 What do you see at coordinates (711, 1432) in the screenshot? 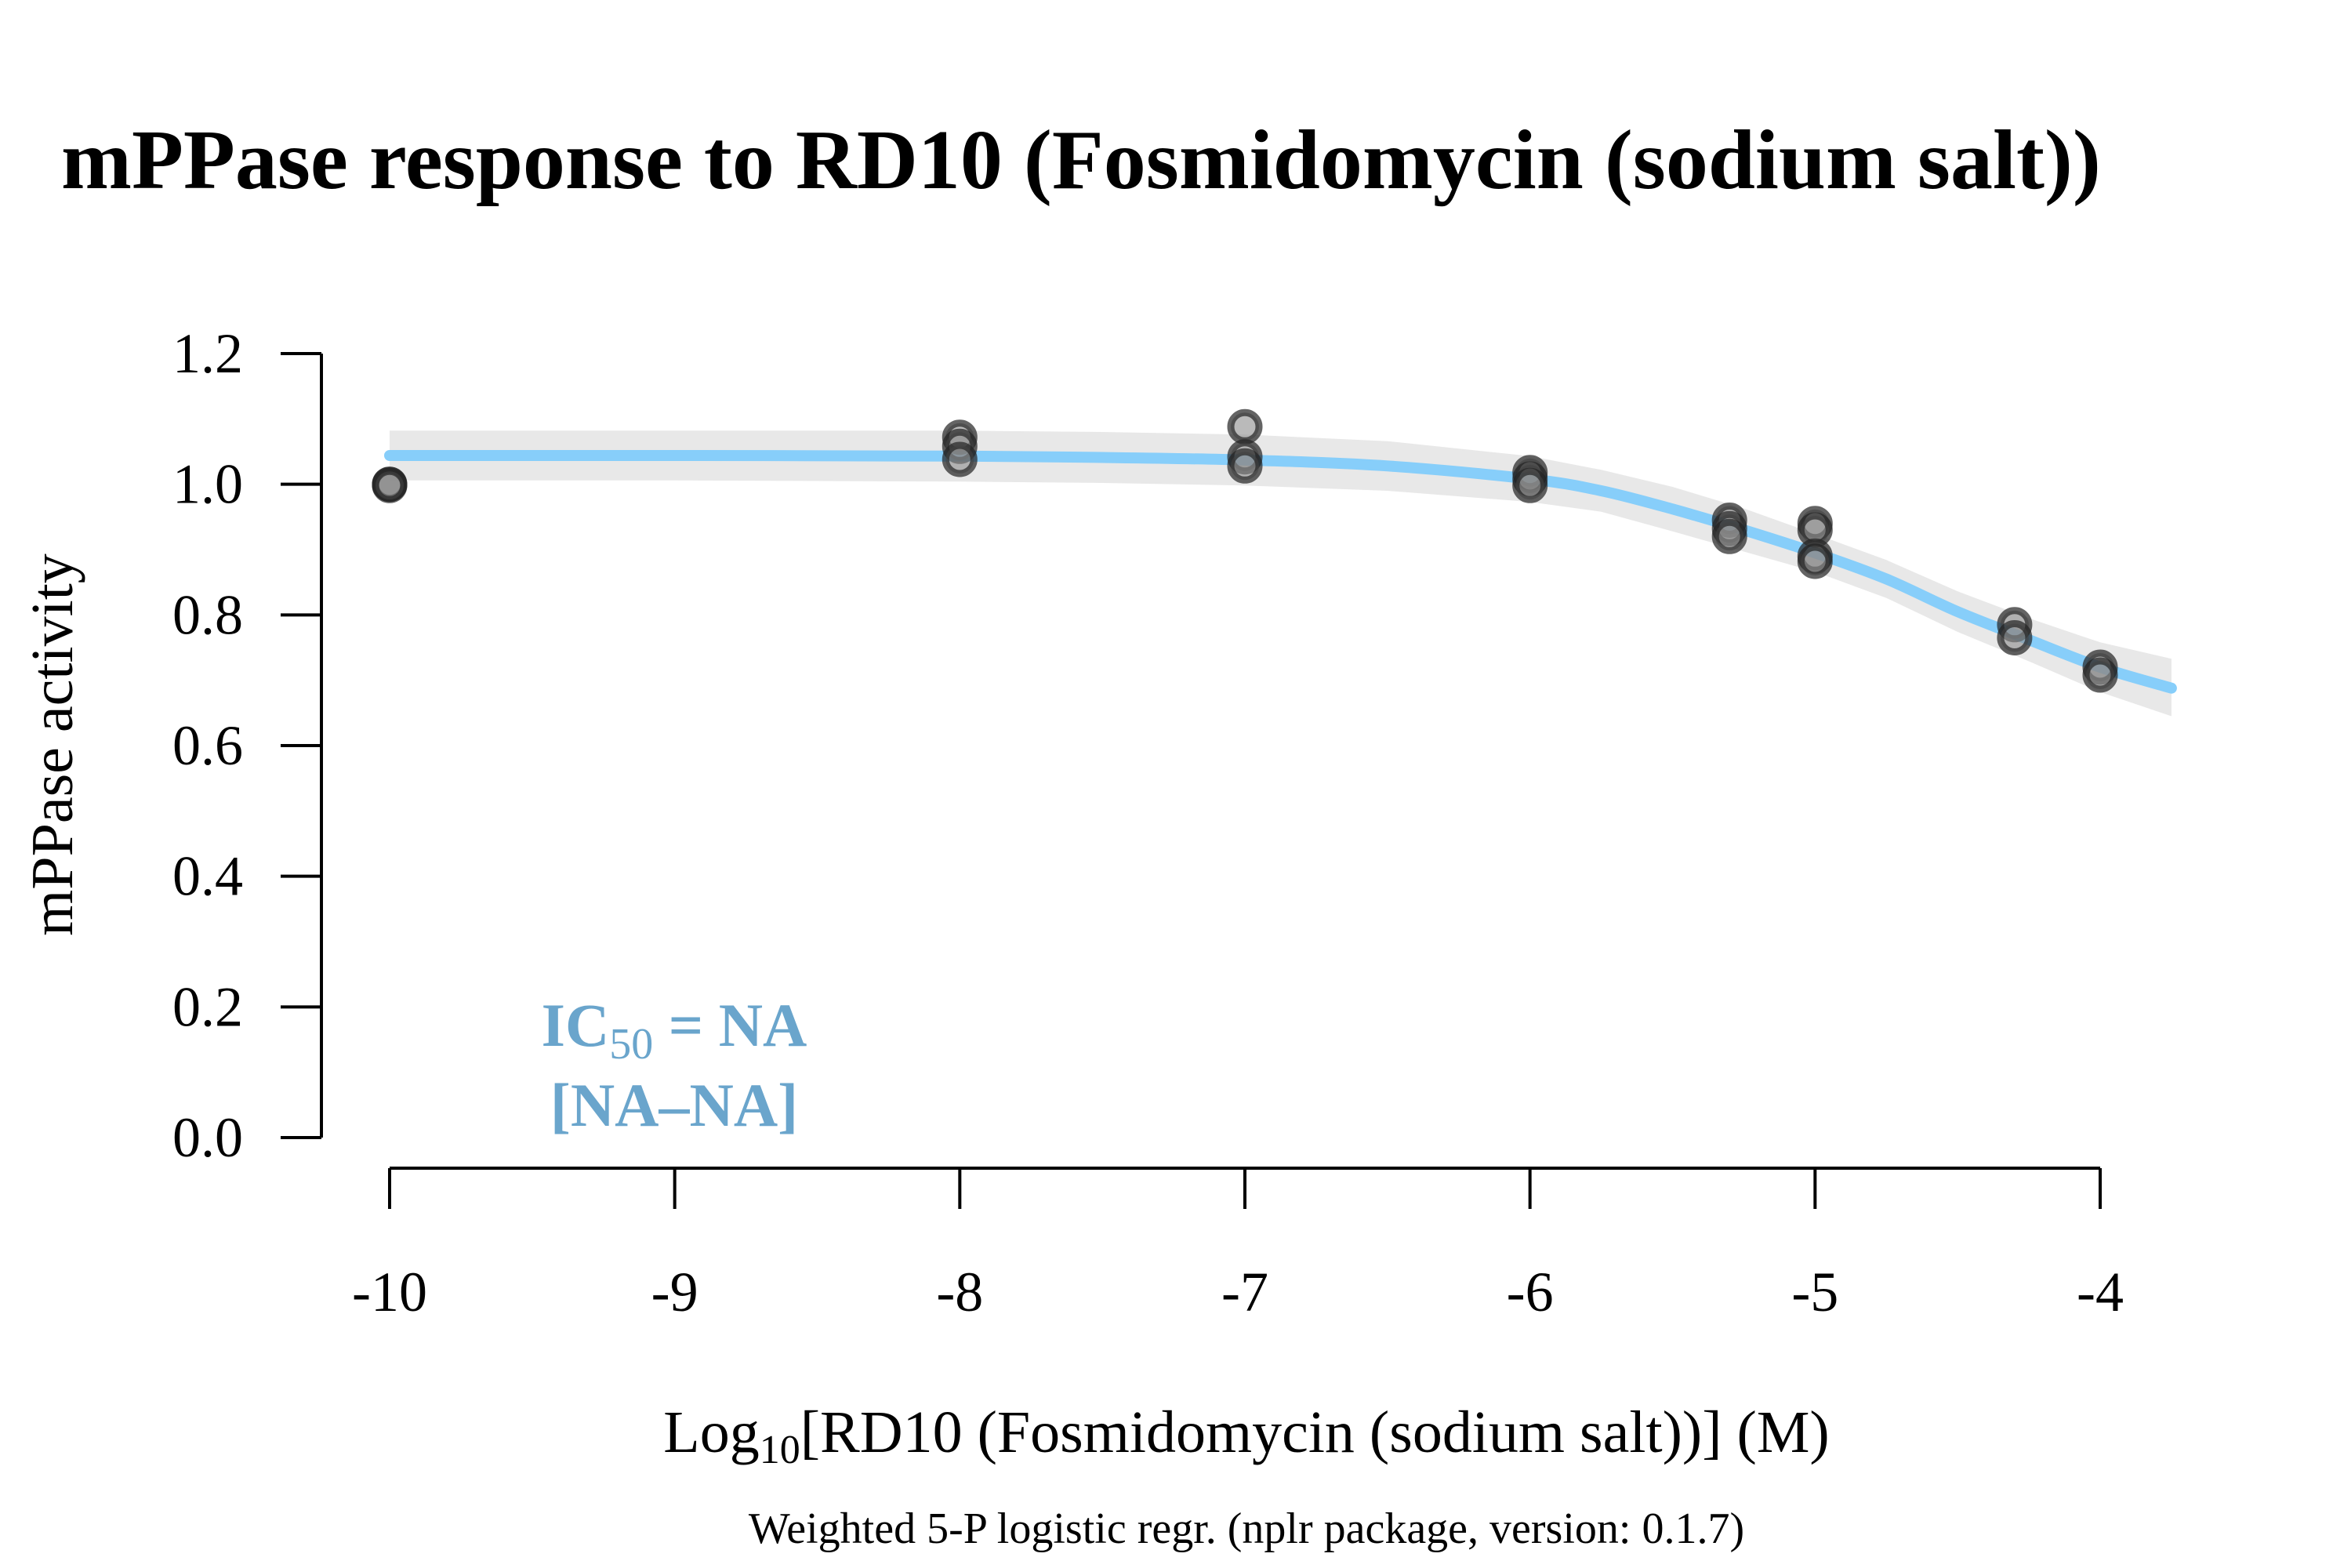
I see `x-axis-label-prefix: Log` at bounding box center [711, 1432].